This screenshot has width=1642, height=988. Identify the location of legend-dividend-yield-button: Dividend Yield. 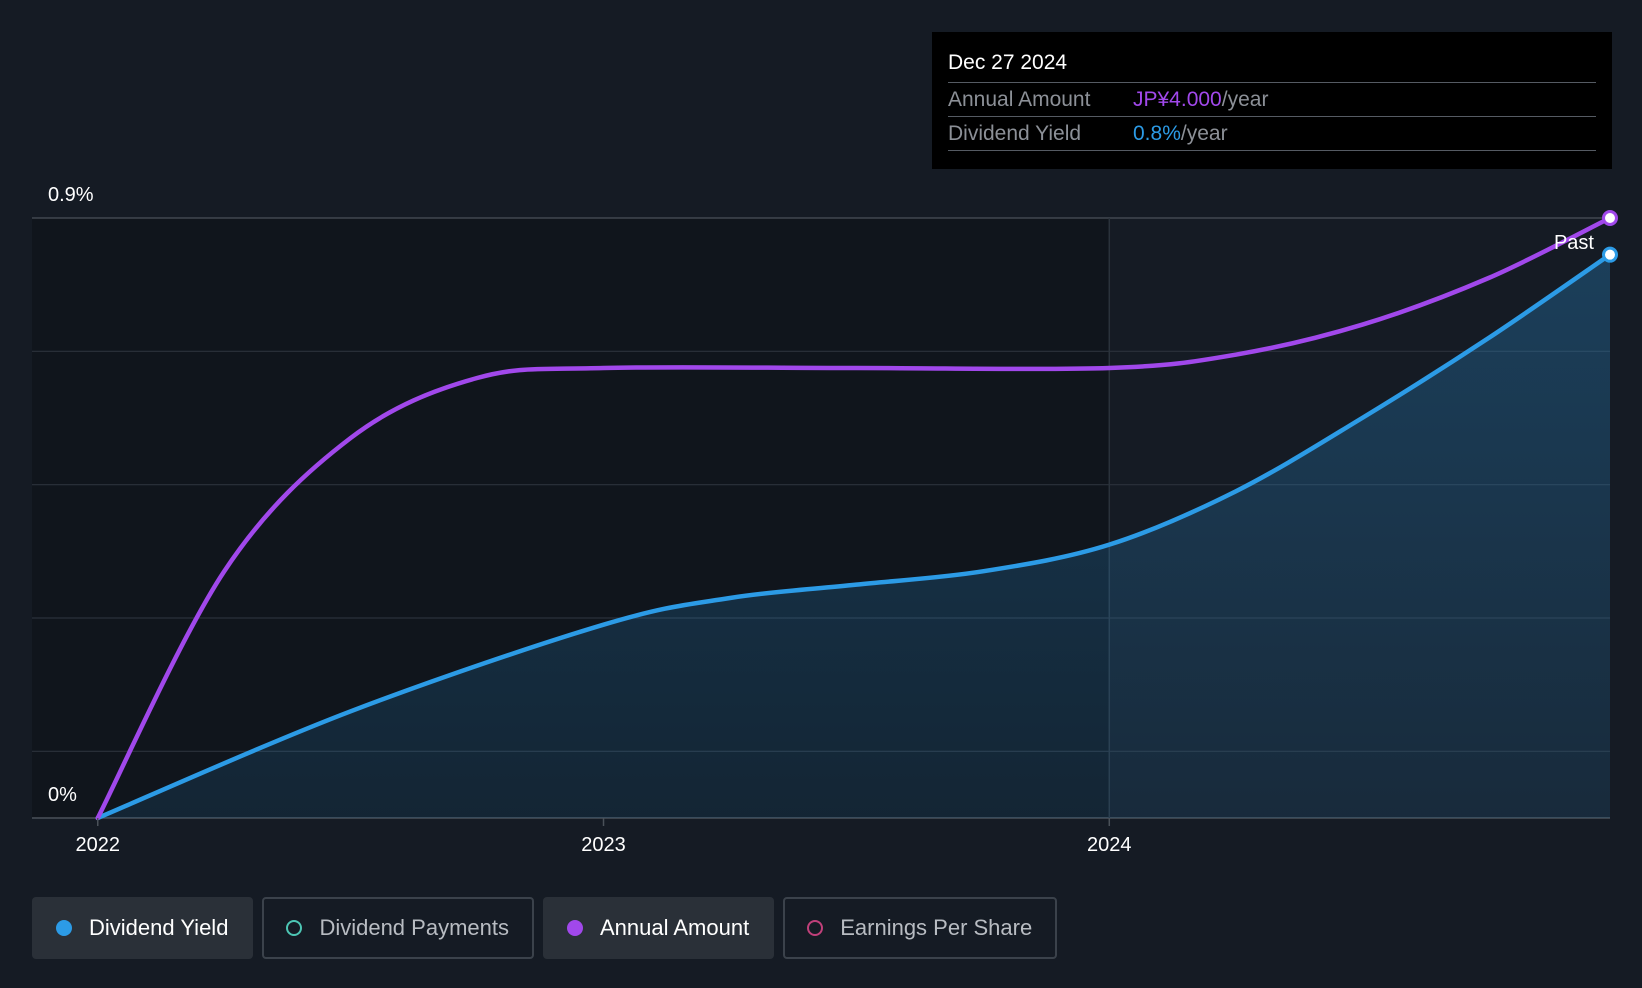
(143, 928).